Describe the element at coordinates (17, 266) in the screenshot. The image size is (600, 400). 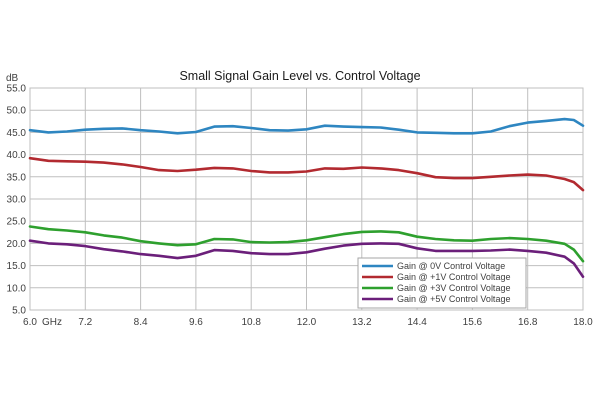
I see `y-tick-label: 15.0` at that location.